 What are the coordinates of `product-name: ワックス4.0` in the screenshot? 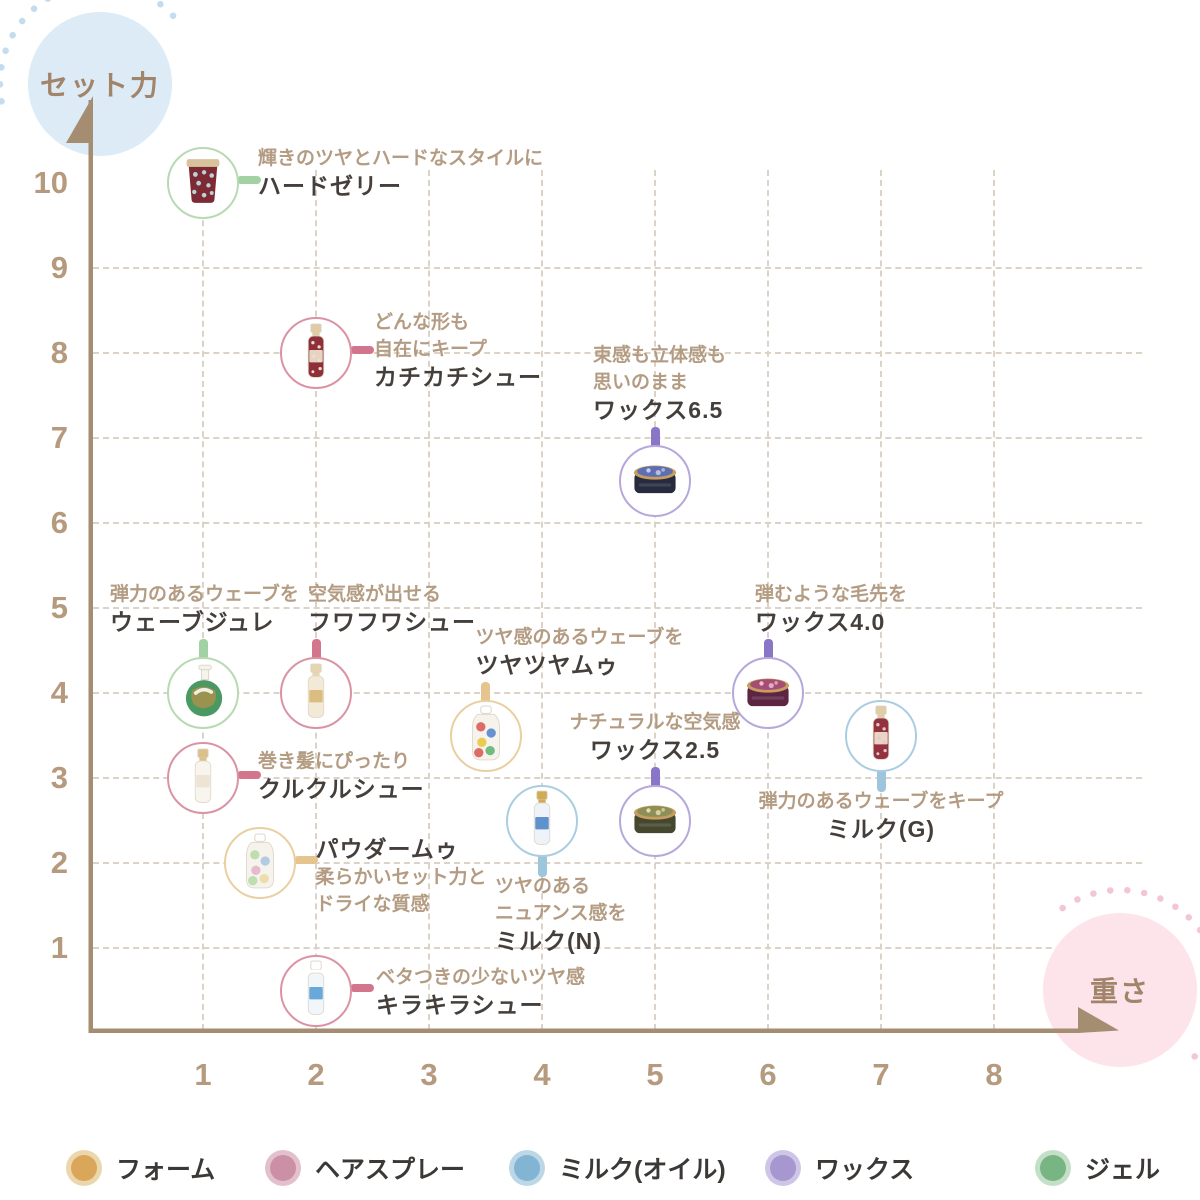 It's located at (820, 622).